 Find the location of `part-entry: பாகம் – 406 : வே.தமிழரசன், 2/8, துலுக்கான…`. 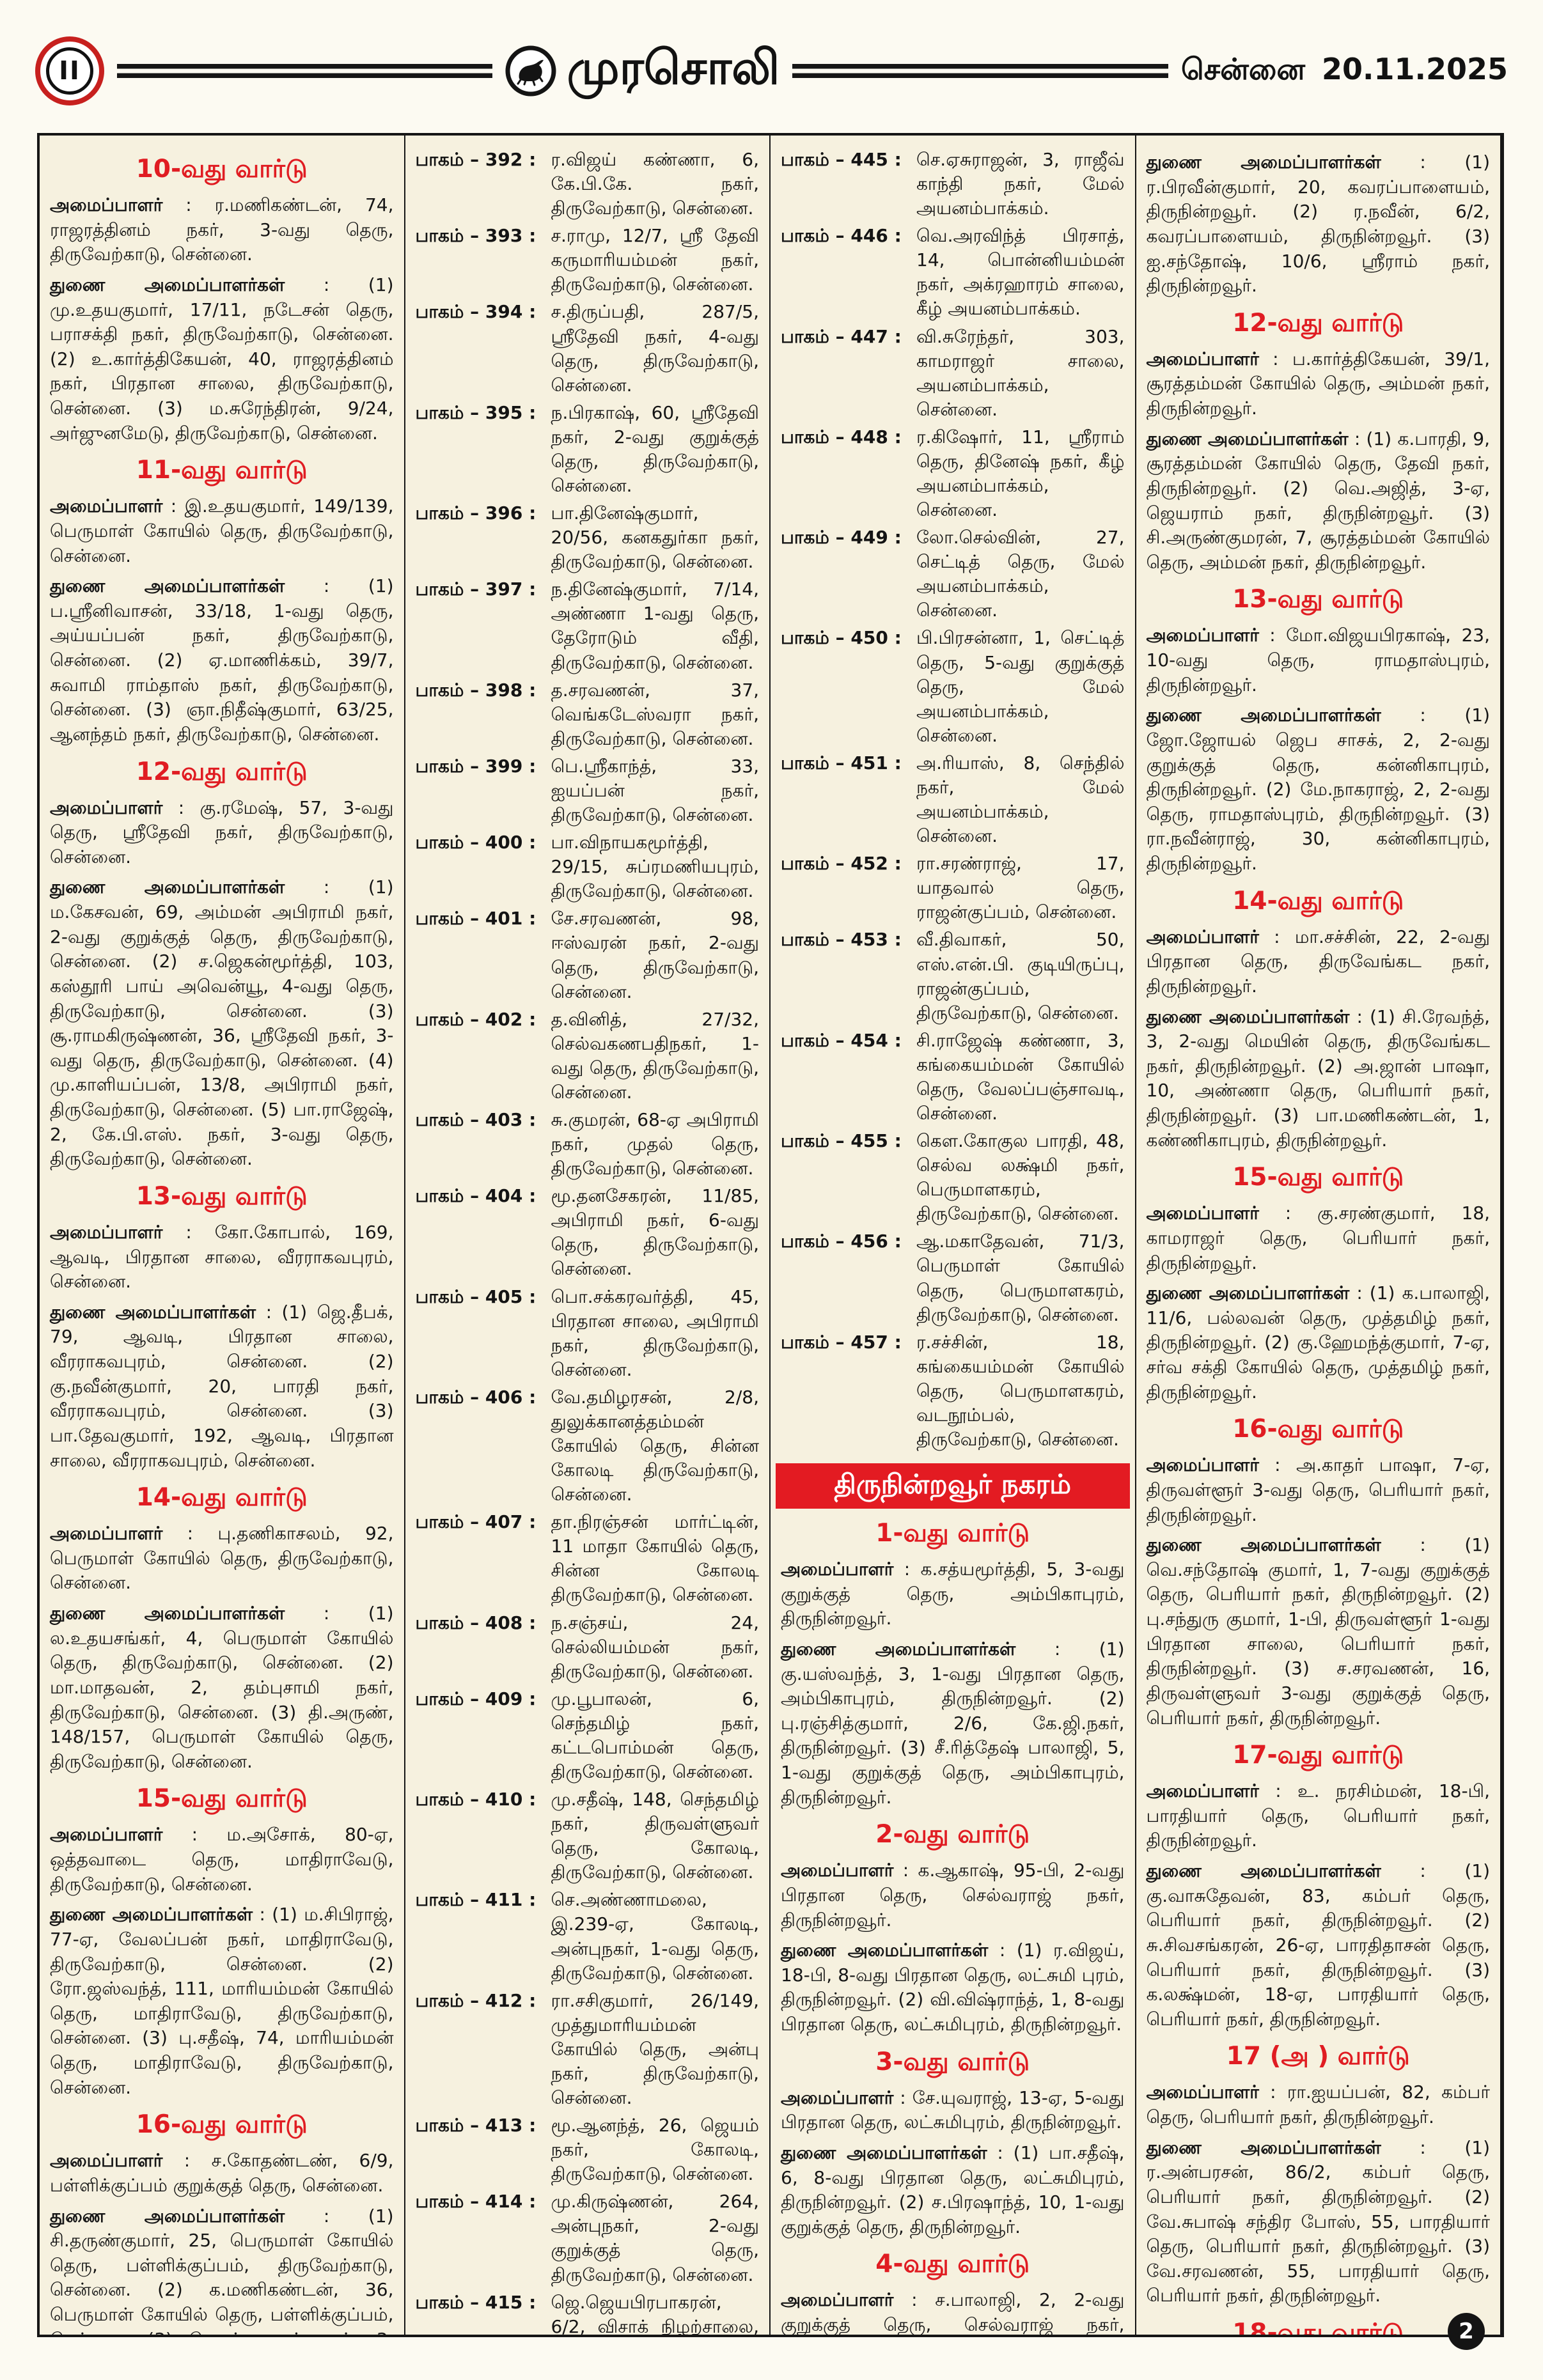

part-entry: பாகம் – 406 : வே.தமிழரசன், 2/8, துலுக்கான… is located at coordinates (588, 1446).